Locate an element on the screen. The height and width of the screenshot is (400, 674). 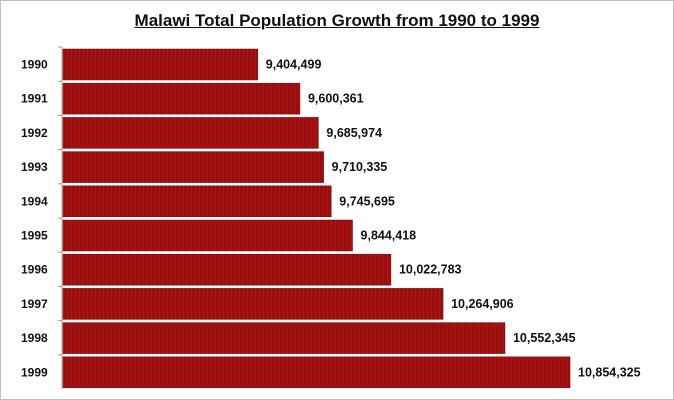
bar-1992 is located at coordinates (190, 133).